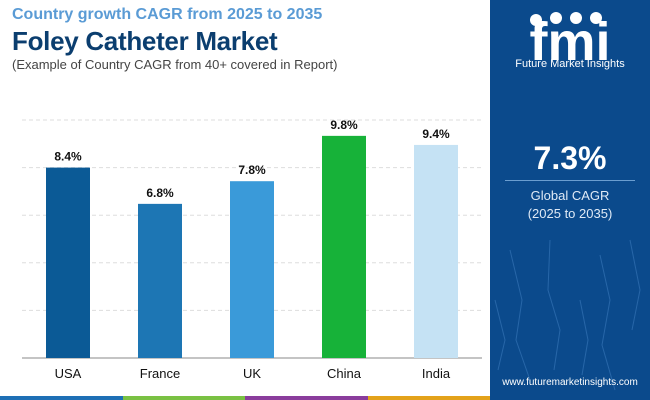 This screenshot has width=650, height=400. Describe the element at coordinates (160, 373) in the screenshot. I see `x-tick-label-france: France` at that location.